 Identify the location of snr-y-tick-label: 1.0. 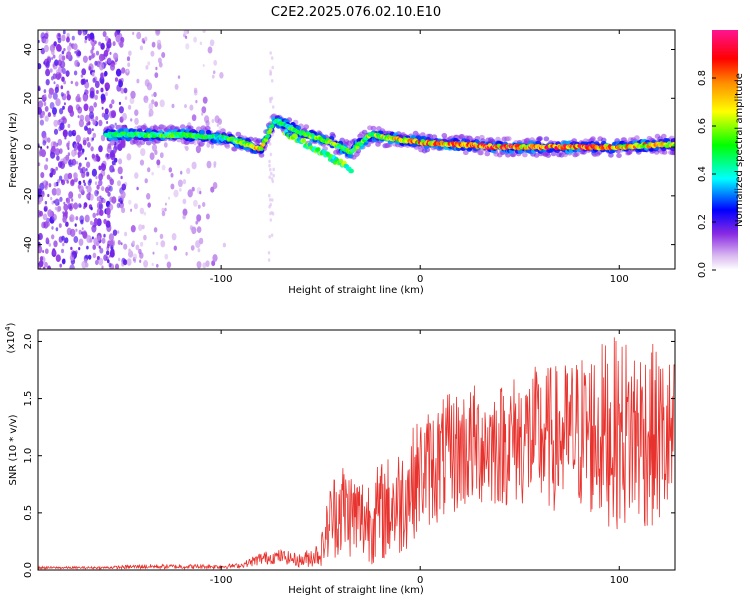
(28, 456).